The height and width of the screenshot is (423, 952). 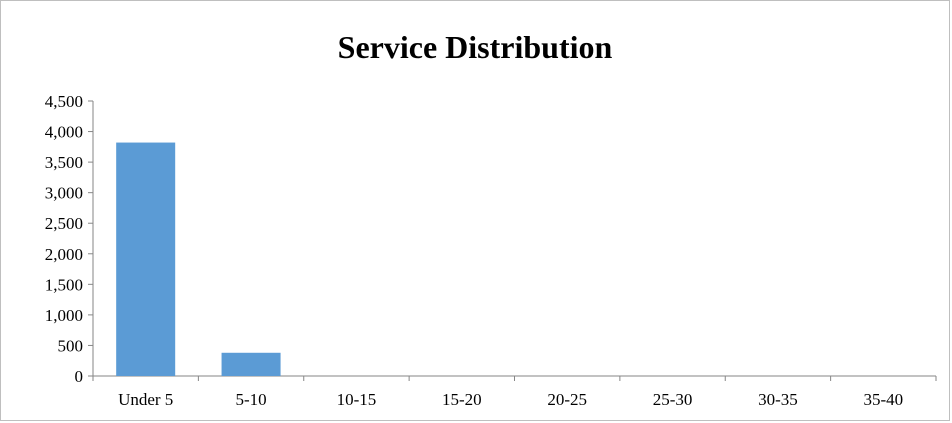 I want to click on x-tick-label: 35-40, so click(x=883, y=399).